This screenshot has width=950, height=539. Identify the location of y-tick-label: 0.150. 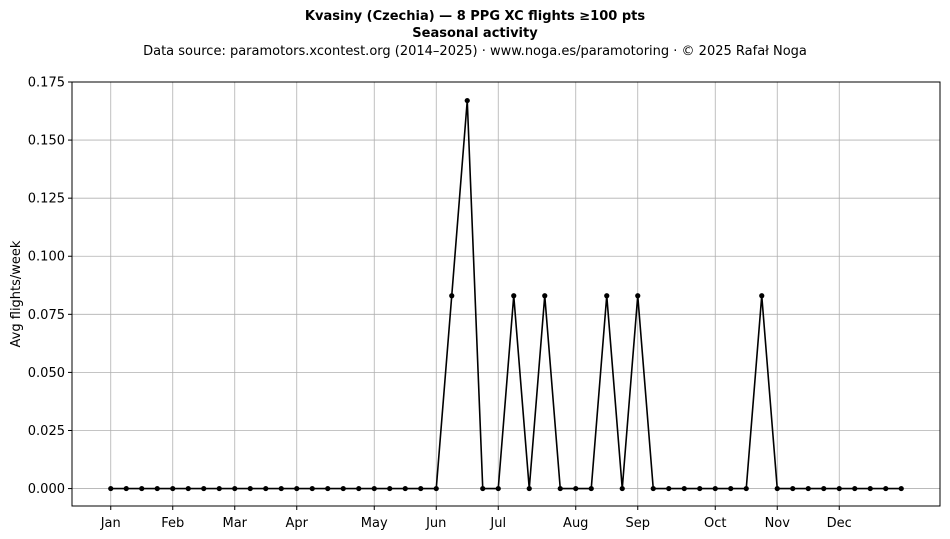
(46, 141).